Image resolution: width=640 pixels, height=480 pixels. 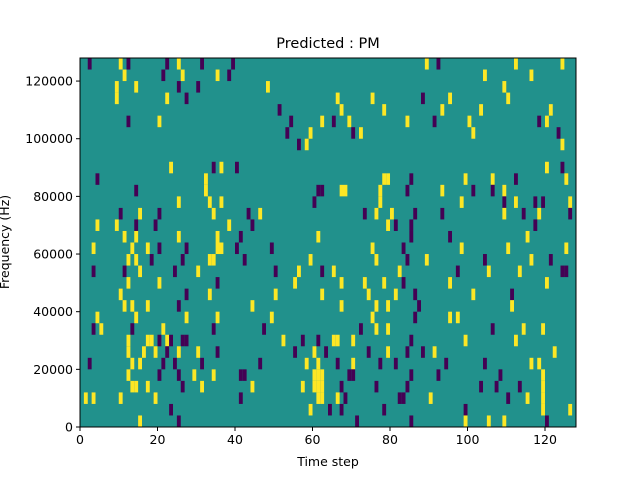 I want to click on chart-title: Predicted : PM, so click(x=327, y=44).